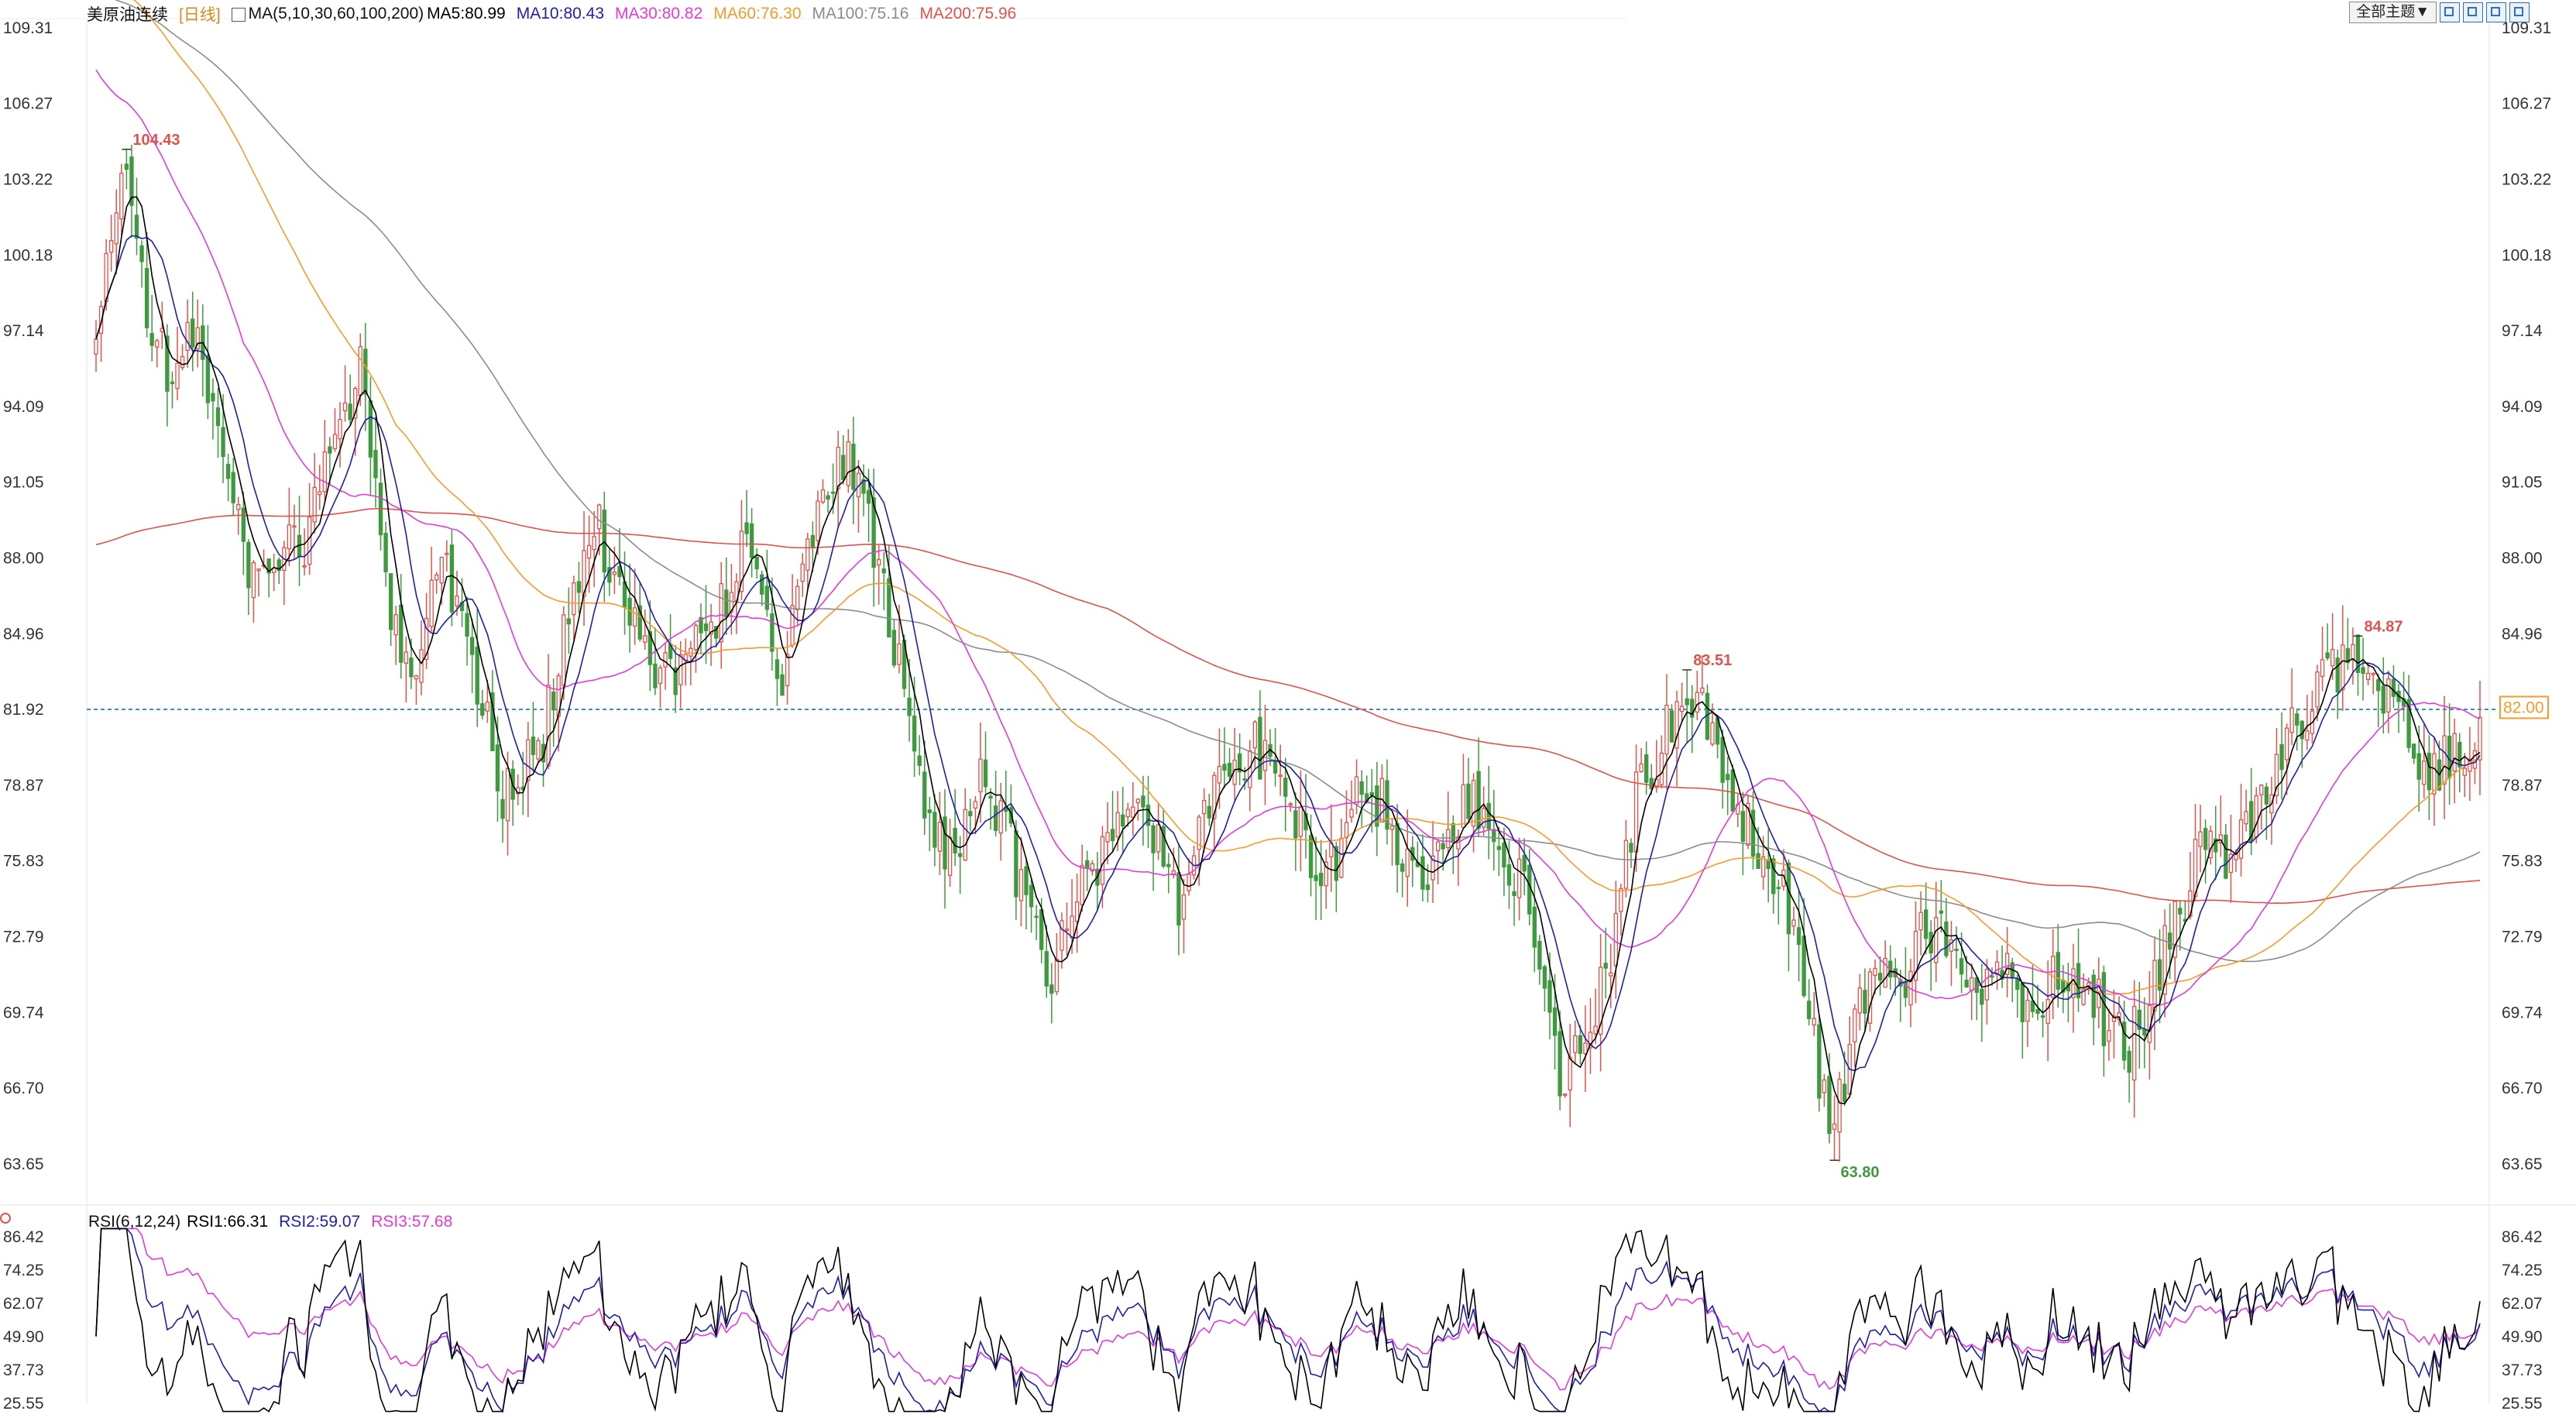  I want to click on period-label: [日线], so click(200, 15).